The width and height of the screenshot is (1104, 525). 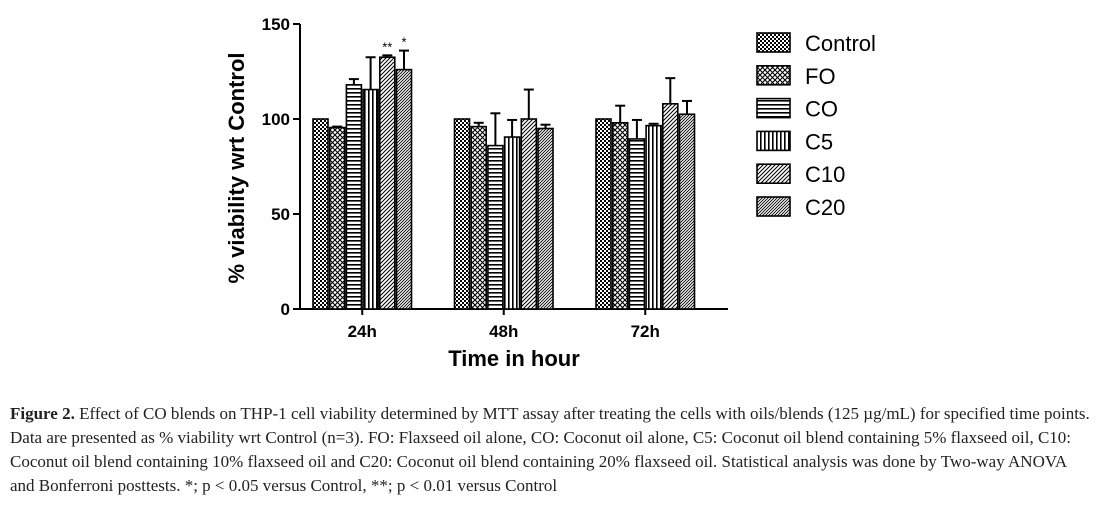 I want to click on x-axis-title: Time in hour, so click(x=514, y=358).